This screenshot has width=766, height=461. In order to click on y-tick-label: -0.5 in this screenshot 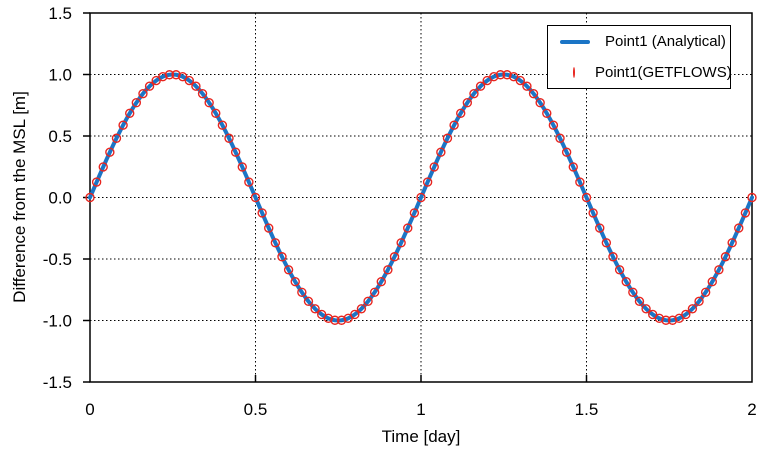, I will do `click(57, 259)`.